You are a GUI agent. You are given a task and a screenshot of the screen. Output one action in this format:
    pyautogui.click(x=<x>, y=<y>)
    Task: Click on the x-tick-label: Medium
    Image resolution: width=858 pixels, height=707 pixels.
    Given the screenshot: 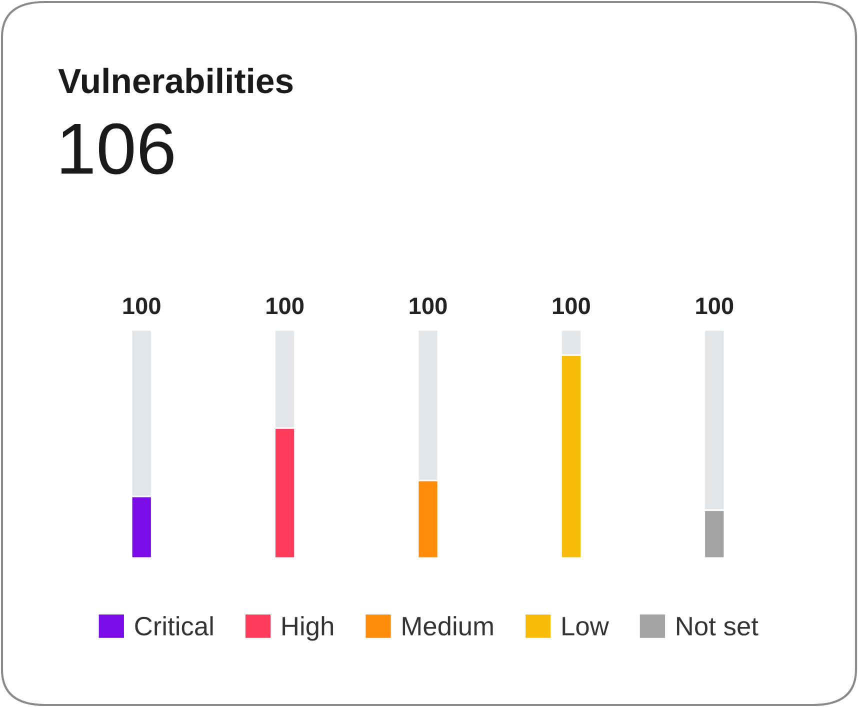 What is the action you would take?
    pyautogui.click(x=447, y=626)
    